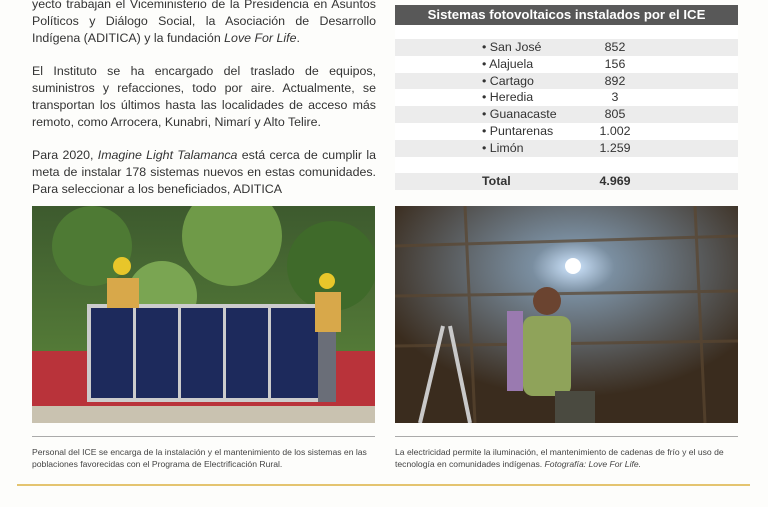 This screenshot has width=768, height=507. What do you see at coordinates (615, 130) in the screenshot?
I see `system-count: 1.002` at bounding box center [615, 130].